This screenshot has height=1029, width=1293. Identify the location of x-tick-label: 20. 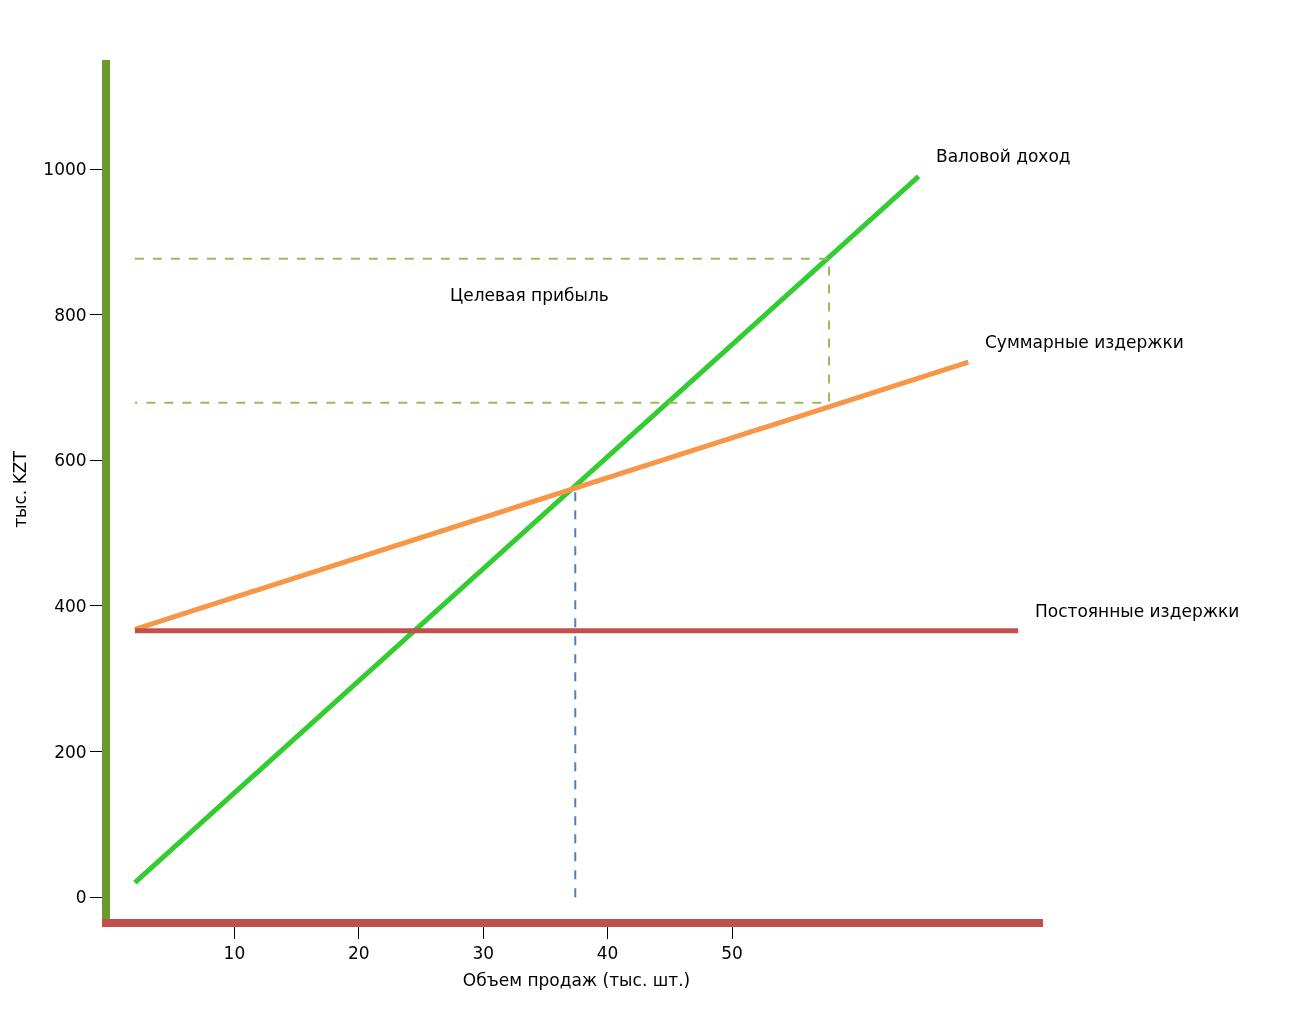
(358, 953).